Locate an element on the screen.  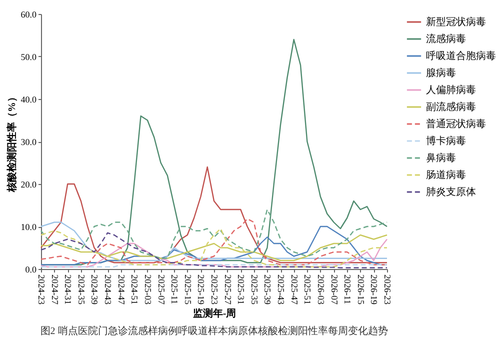
x-tick-label: 2024-47 is located at coordinates (121, 289).